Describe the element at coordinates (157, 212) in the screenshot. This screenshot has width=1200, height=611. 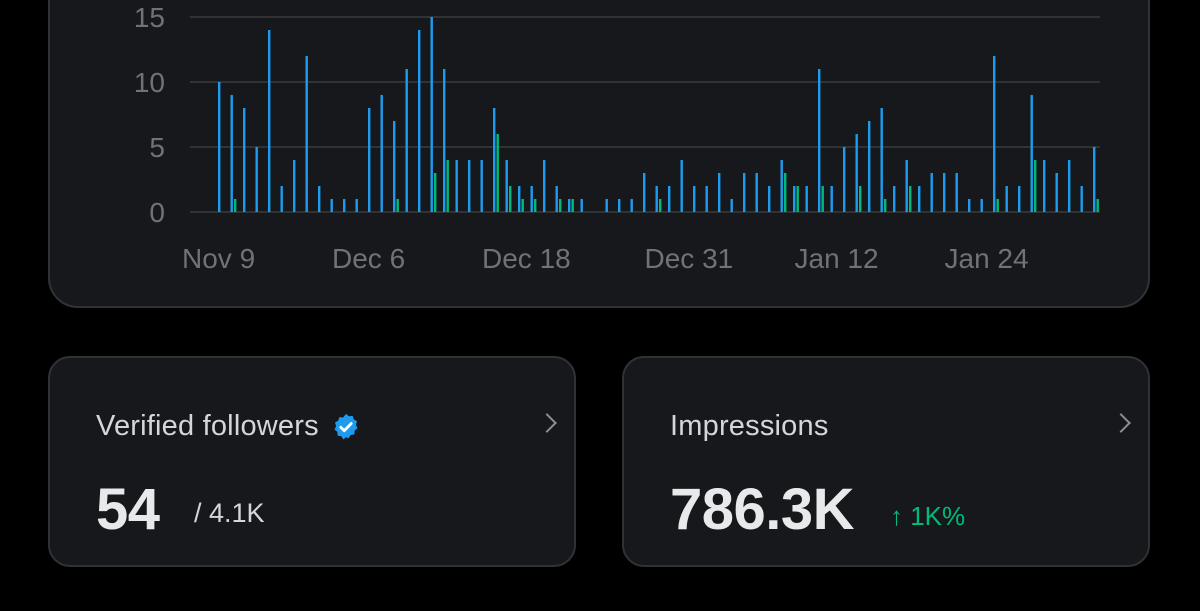
I see `y-tick-label: 0` at that location.